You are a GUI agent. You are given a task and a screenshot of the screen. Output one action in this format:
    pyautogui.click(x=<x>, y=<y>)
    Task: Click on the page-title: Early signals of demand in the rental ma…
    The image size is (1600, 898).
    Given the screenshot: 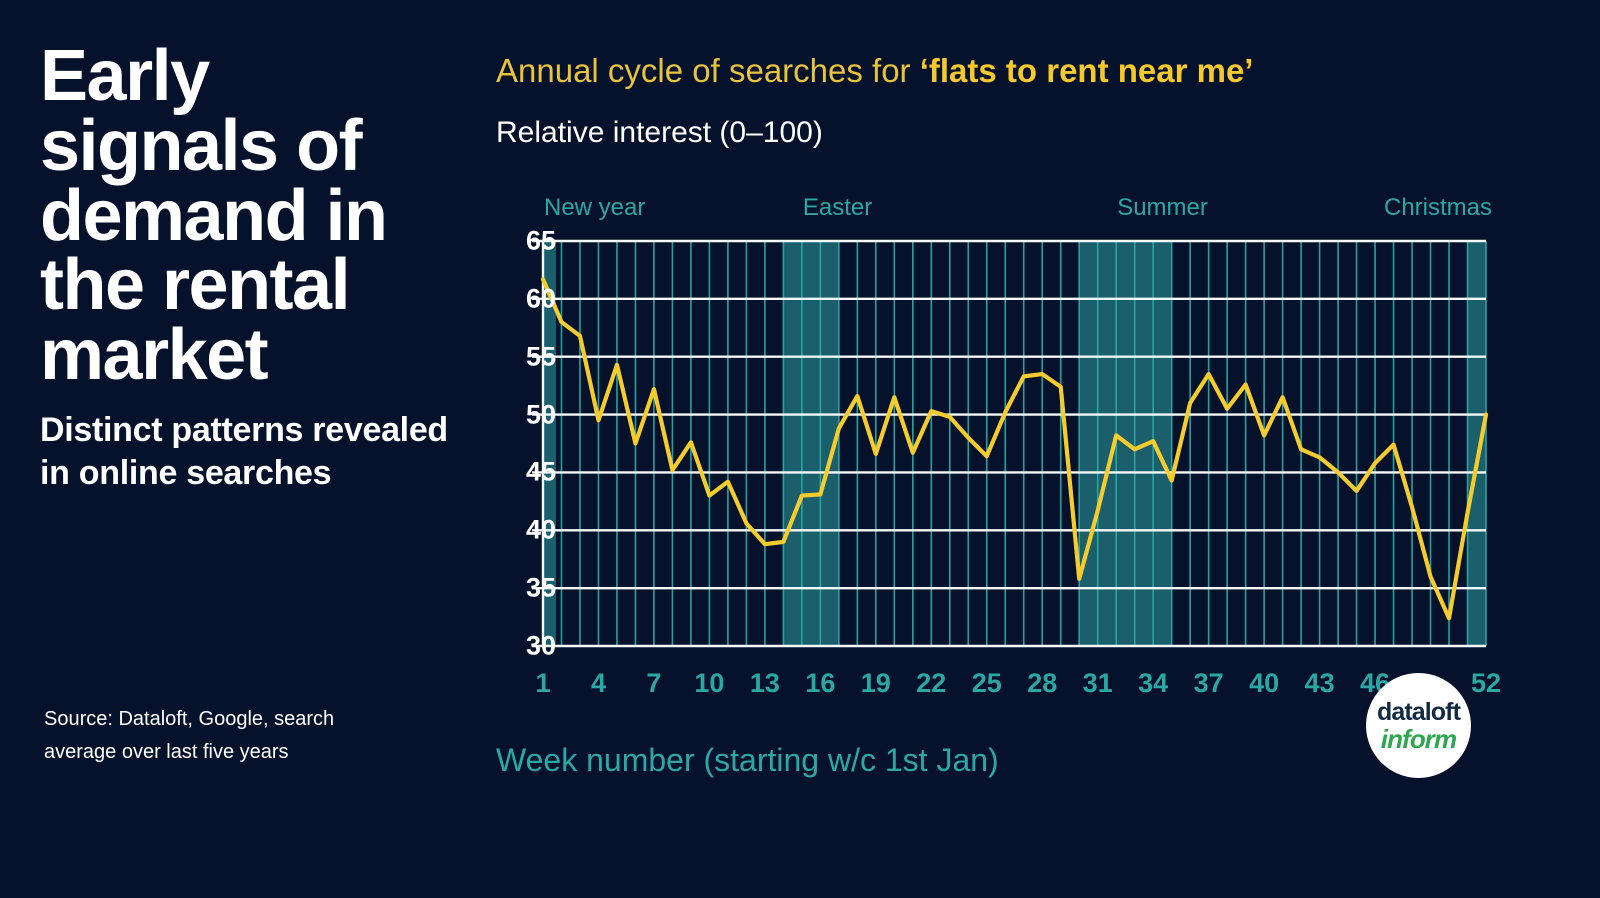 What is the action you would take?
    pyautogui.click(x=214, y=216)
    